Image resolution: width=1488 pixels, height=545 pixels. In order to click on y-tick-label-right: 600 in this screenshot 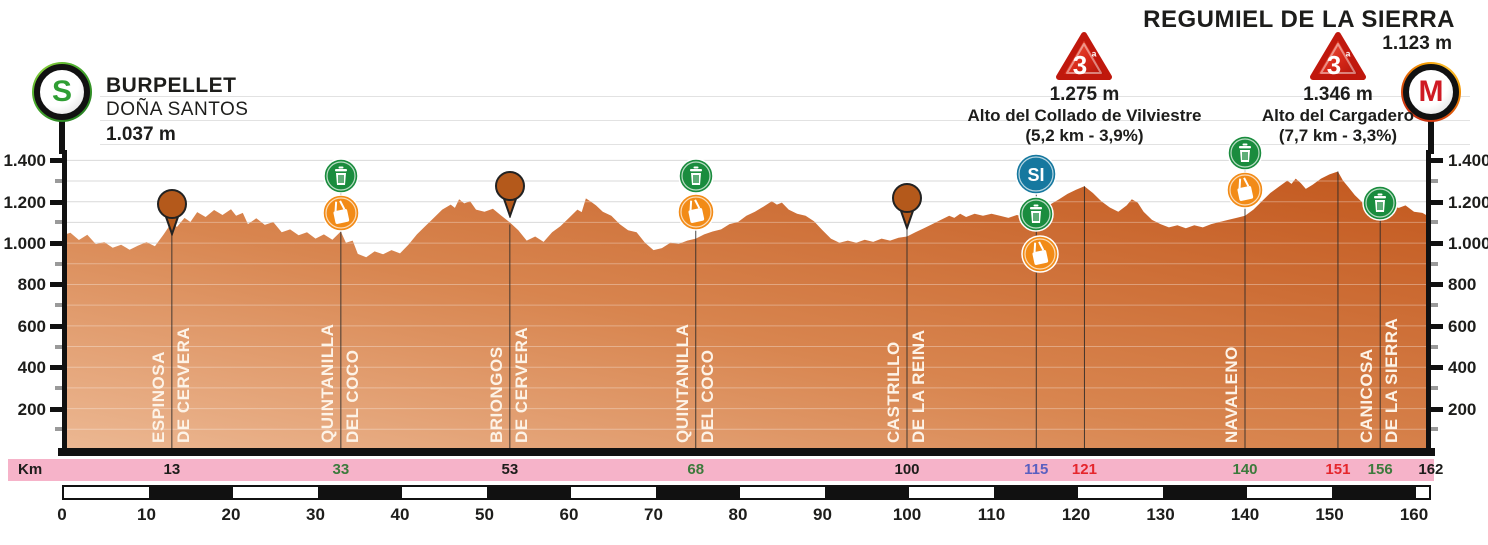, I will do `click(1462, 326)`.